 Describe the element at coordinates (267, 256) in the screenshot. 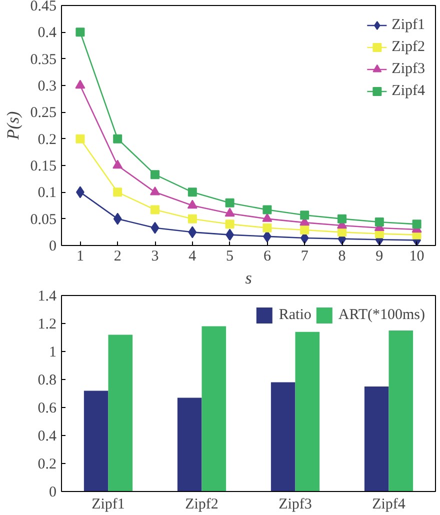

I see `x-tick-label: 6` at that location.